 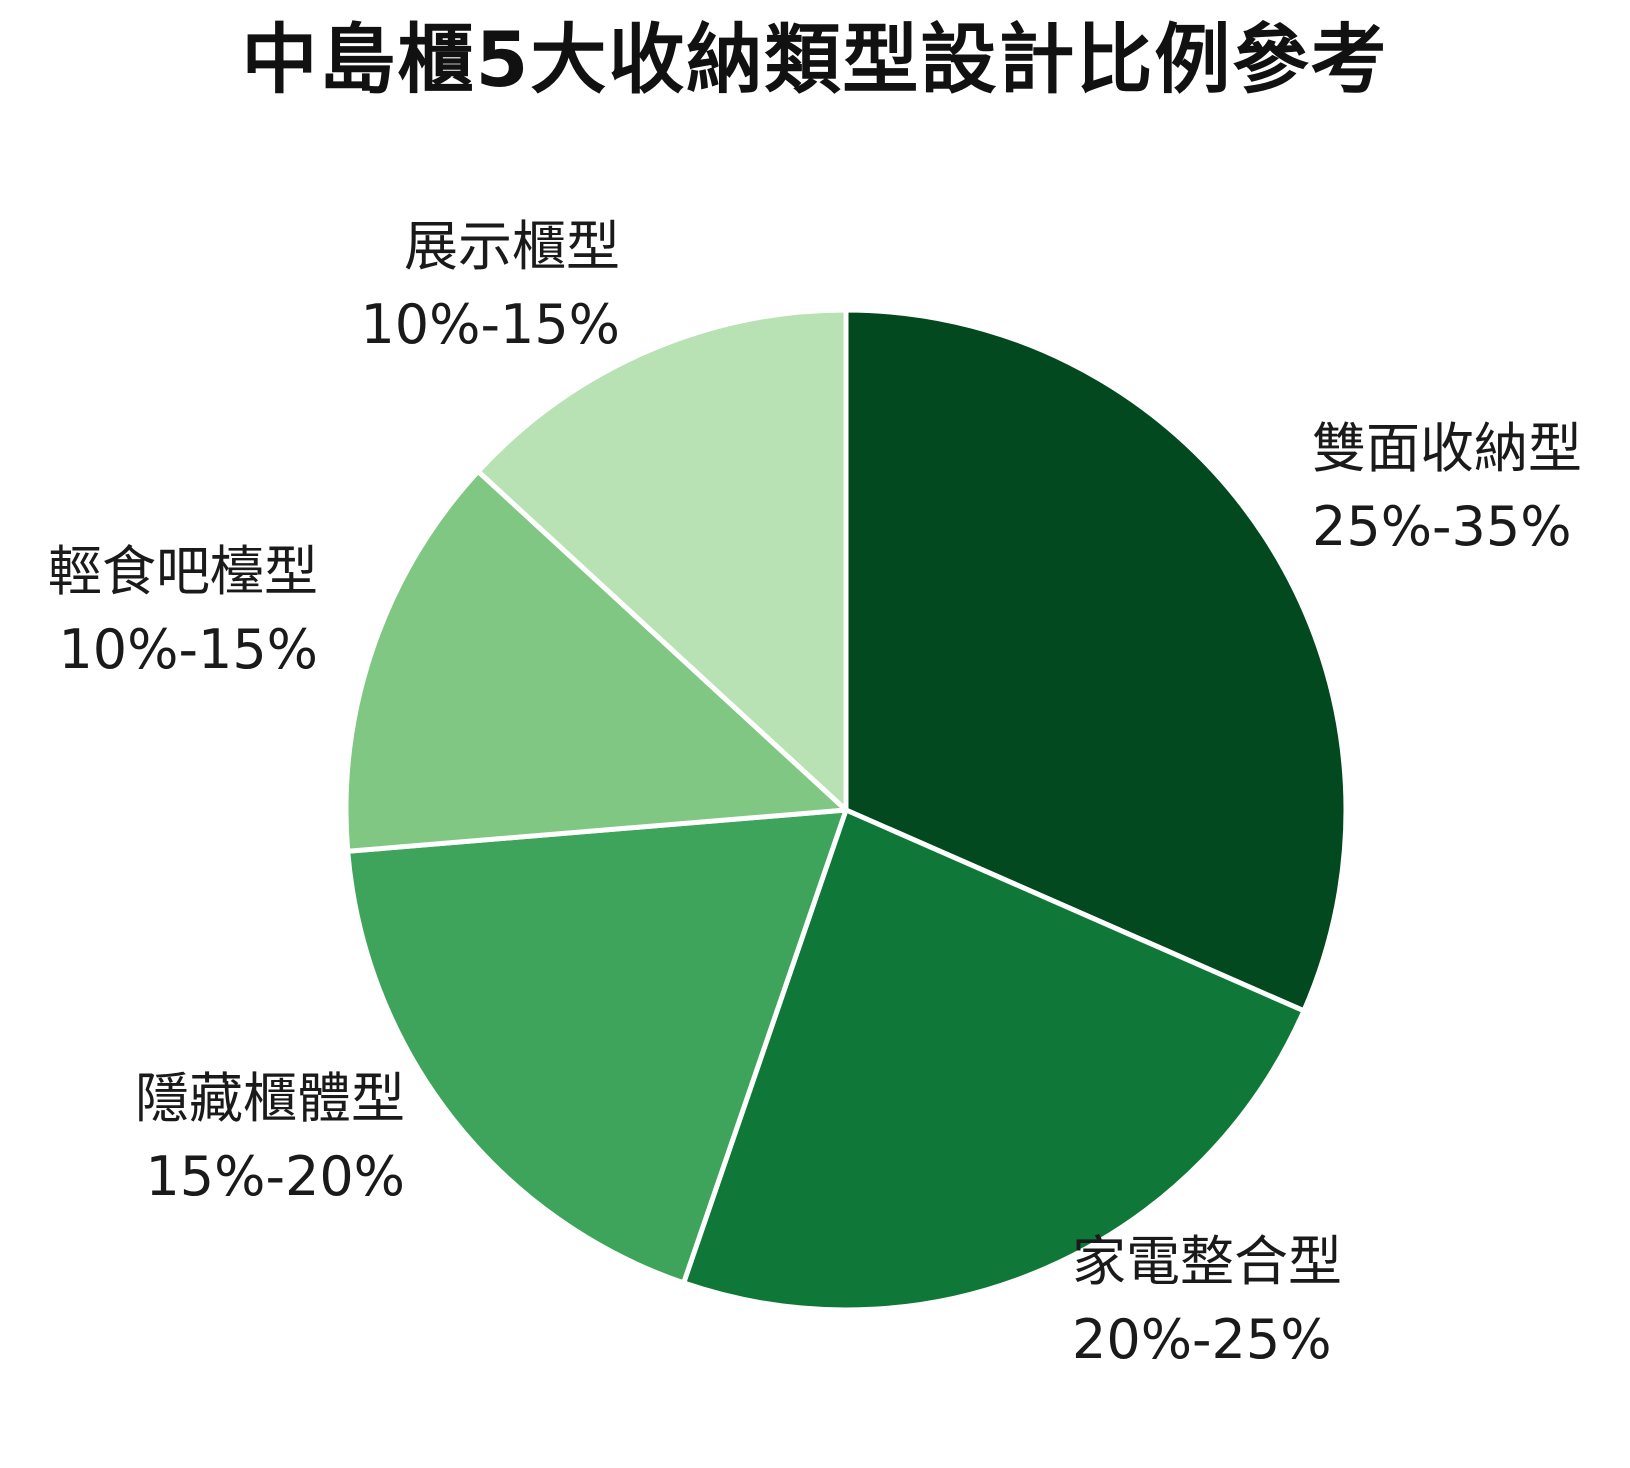 I want to click on slice-label-category: 隱藏櫃體型, so click(x=270, y=1098).